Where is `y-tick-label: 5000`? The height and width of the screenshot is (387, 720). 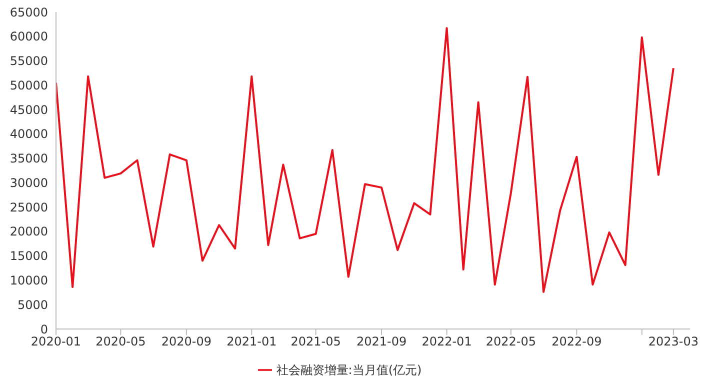 y-tick-label: 5000 is located at coordinates (32, 305).